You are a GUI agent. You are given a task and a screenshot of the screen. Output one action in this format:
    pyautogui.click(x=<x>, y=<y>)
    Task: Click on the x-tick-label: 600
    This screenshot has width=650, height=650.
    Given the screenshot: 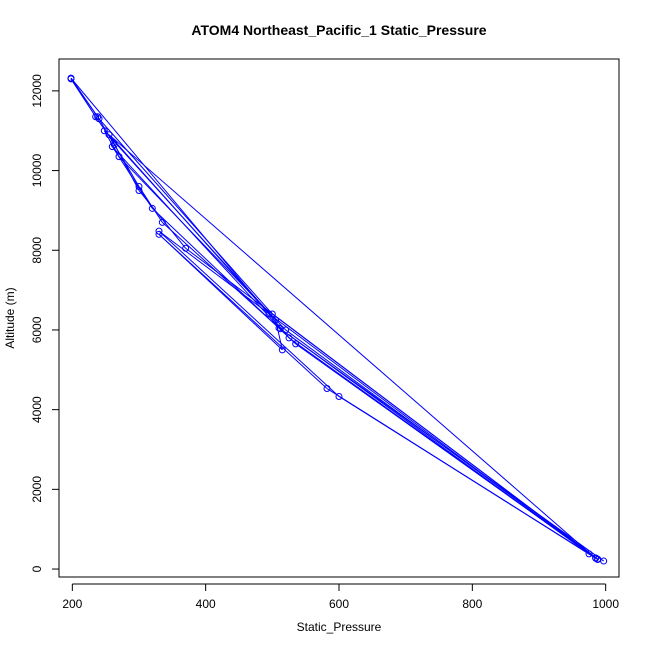 What is the action you would take?
    pyautogui.click(x=339, y=604)
    